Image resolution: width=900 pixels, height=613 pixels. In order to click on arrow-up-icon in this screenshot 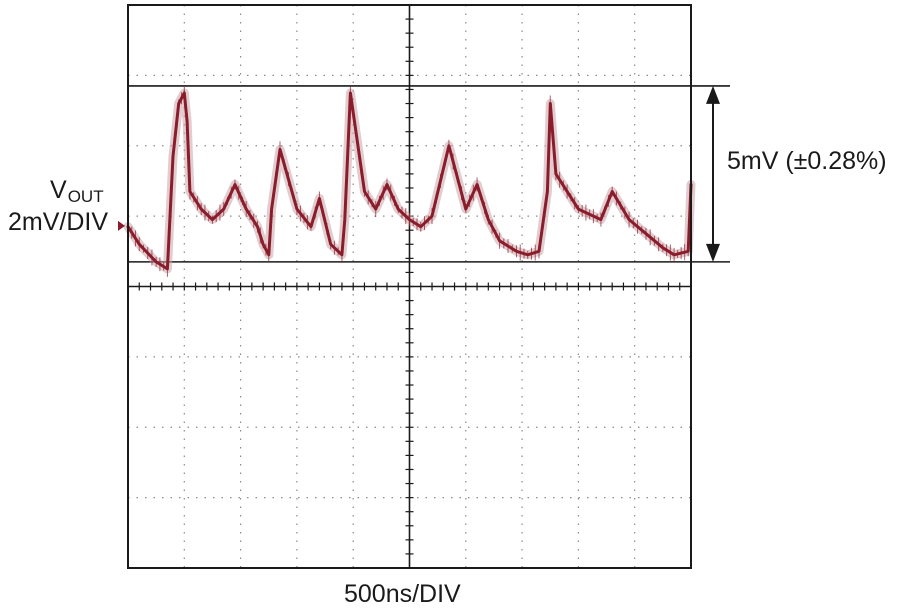, I will do `click(713, 94)`.